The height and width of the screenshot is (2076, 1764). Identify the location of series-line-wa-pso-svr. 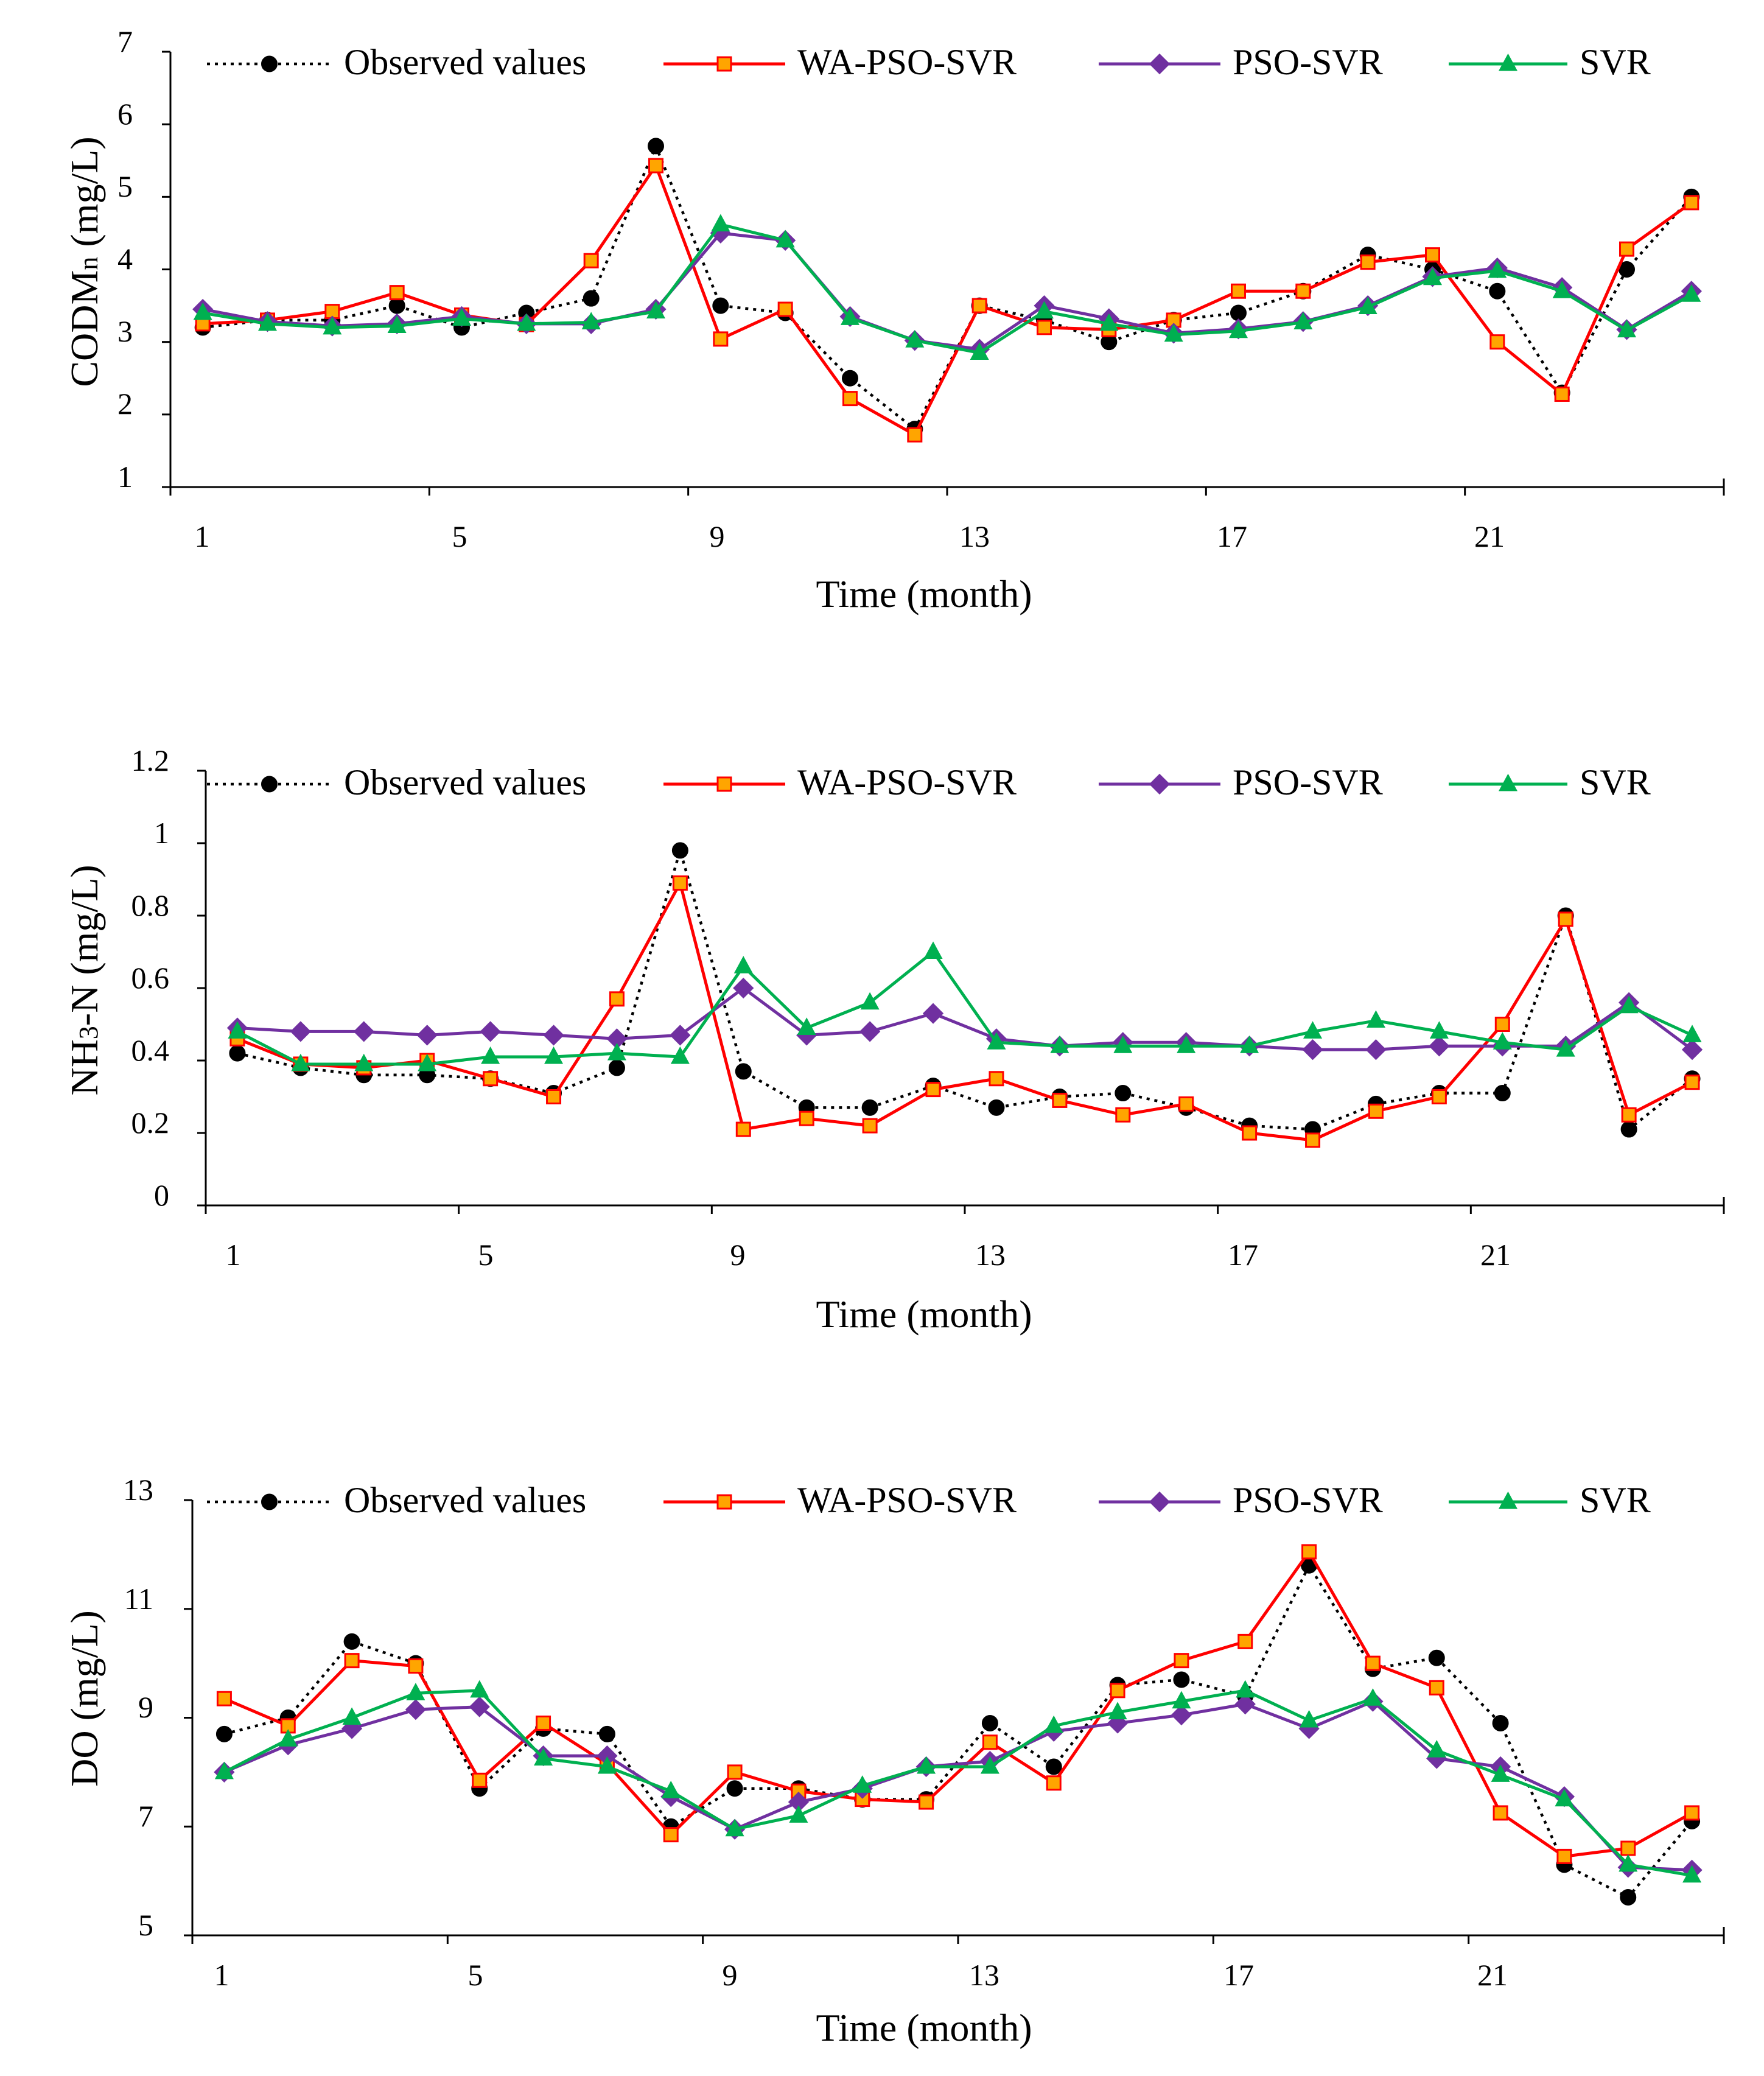
(948, 300).